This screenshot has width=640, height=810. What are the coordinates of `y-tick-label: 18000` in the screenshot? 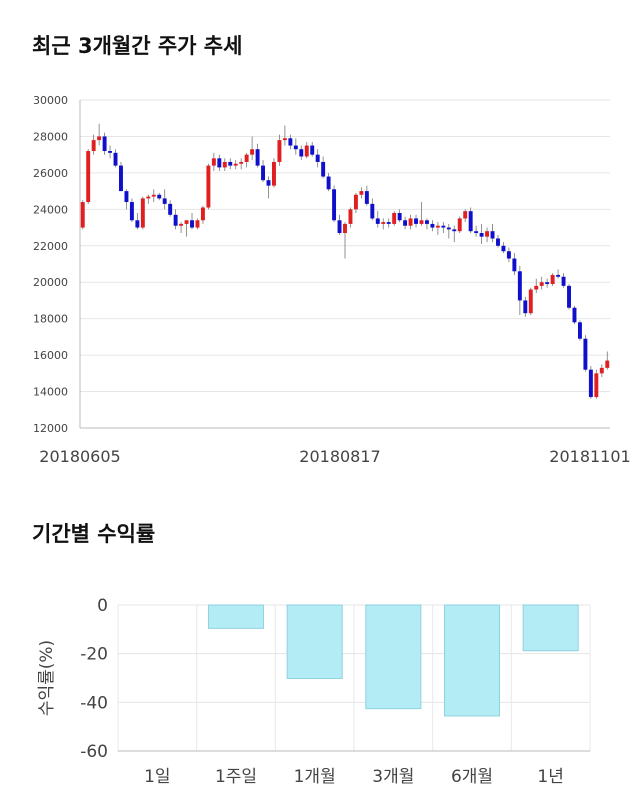 It's located at (50, 319).